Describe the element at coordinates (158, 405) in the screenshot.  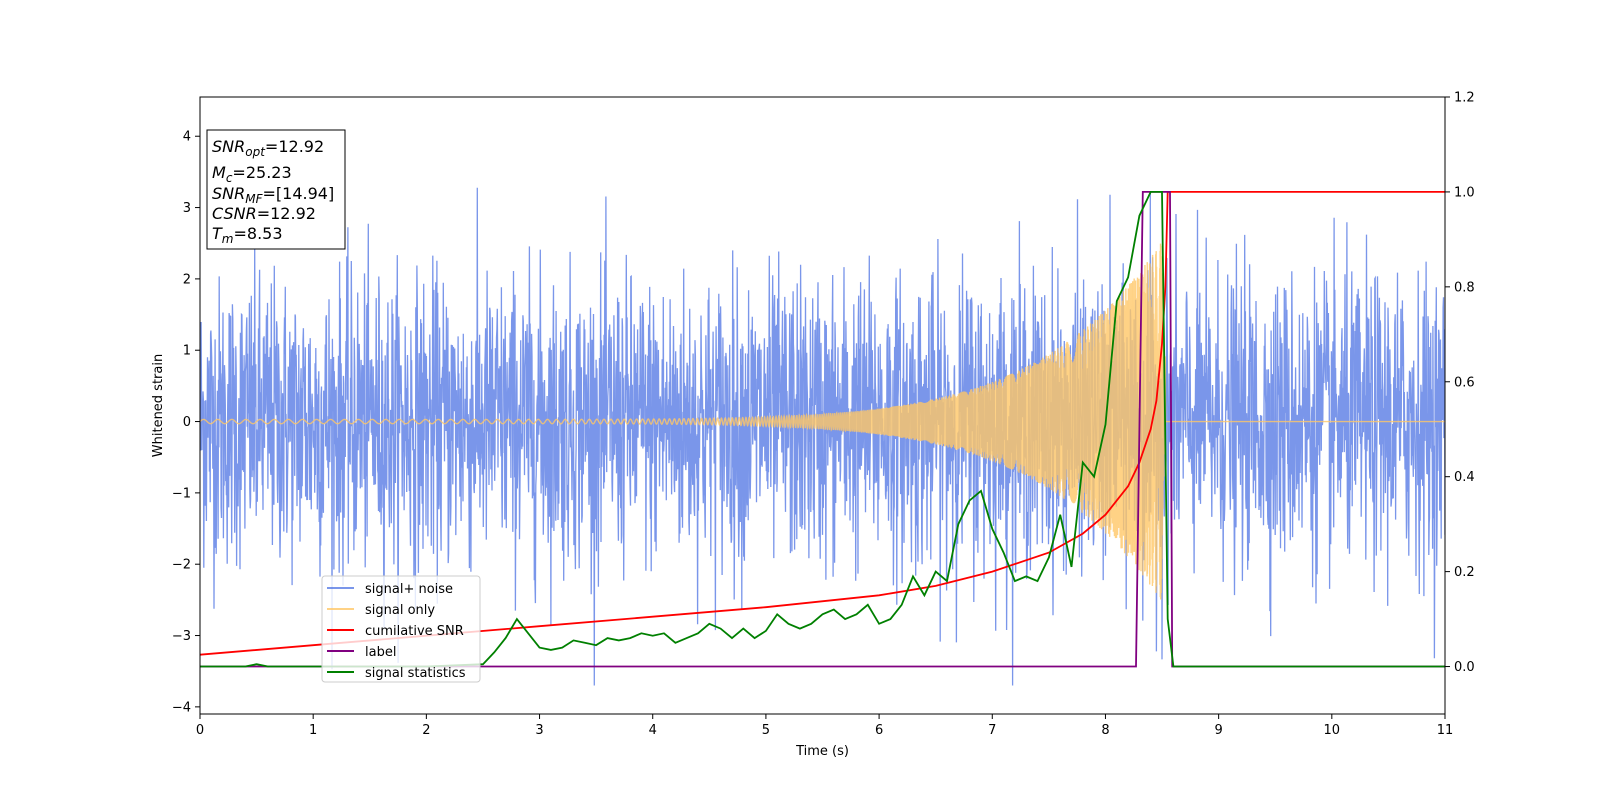
I see `y-axis-label: Whitened strain` at that location.